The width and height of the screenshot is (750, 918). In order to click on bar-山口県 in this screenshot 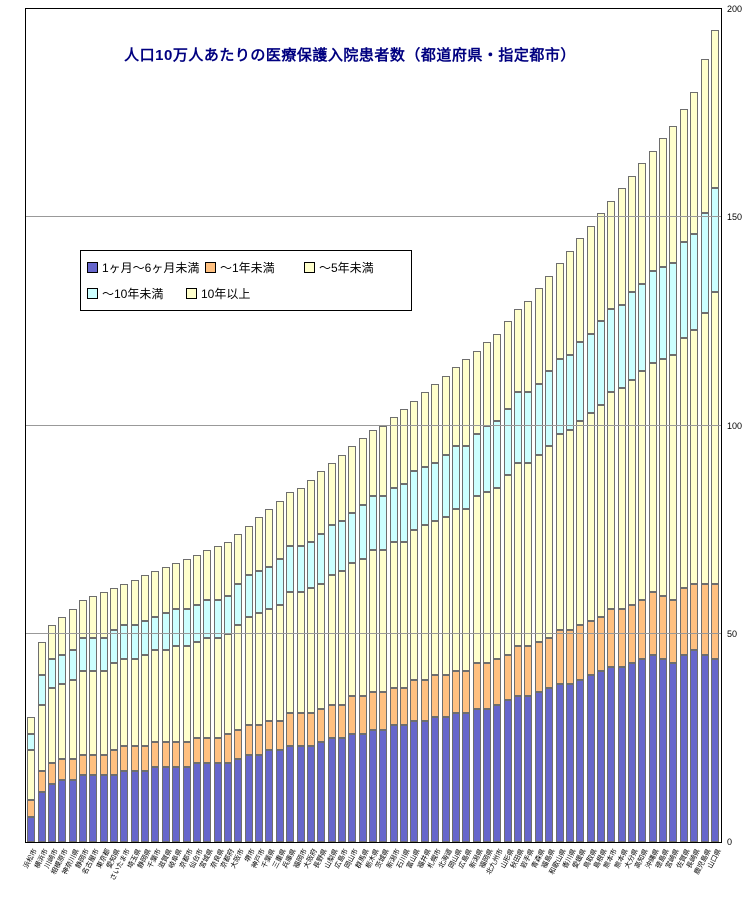, I will do `click(714, 435)`.